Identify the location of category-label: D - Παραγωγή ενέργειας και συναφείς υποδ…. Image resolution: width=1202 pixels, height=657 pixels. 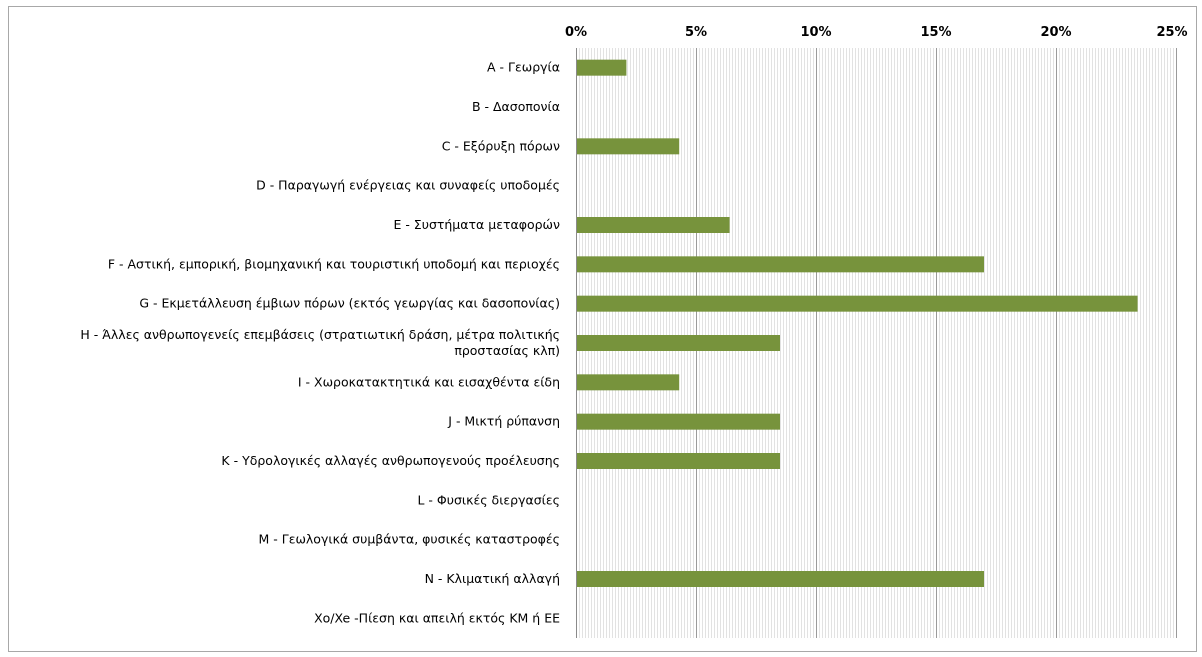
(408, 185).